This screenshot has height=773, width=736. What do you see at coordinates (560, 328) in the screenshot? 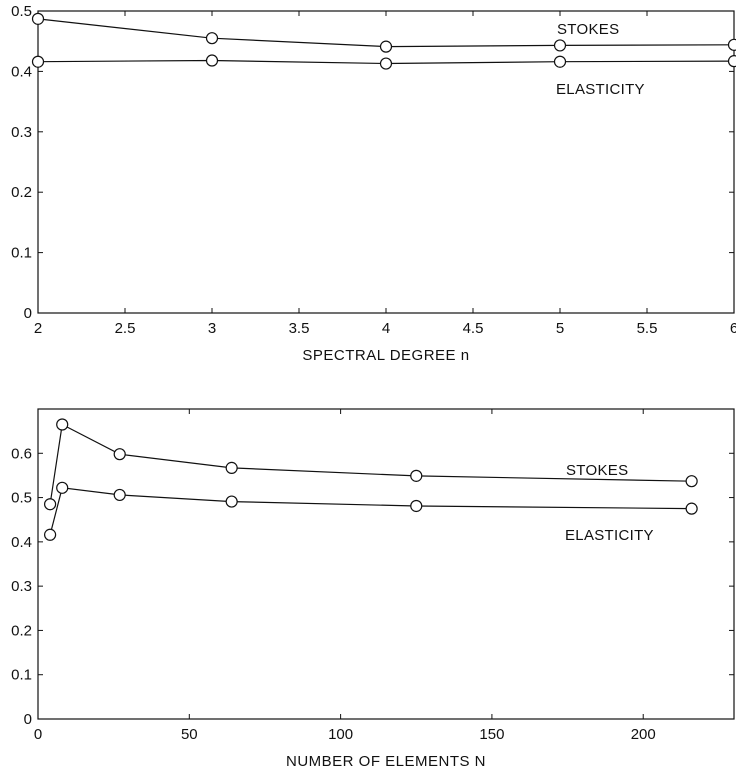
I see `x-tick-label: 5` at bounding box center [560, 328].